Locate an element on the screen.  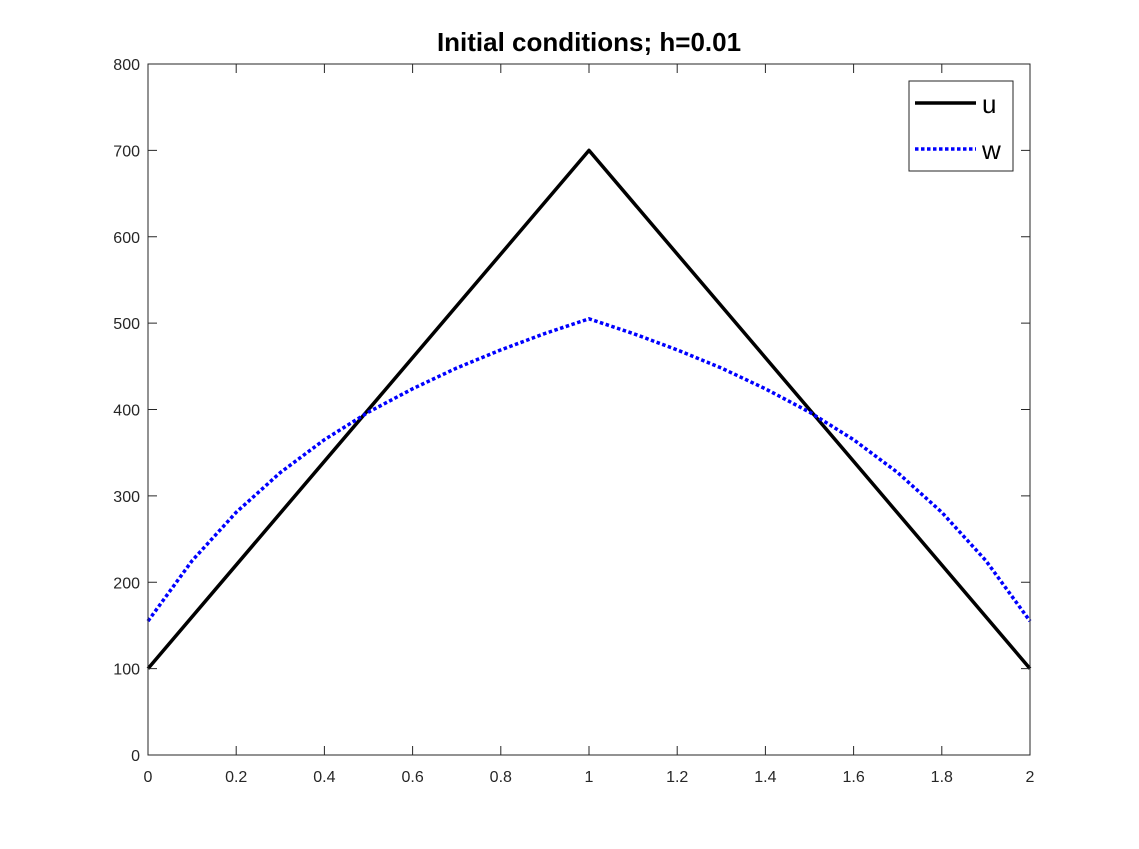
x-tick-label: 0.8 is located at coordinates (501, 777).